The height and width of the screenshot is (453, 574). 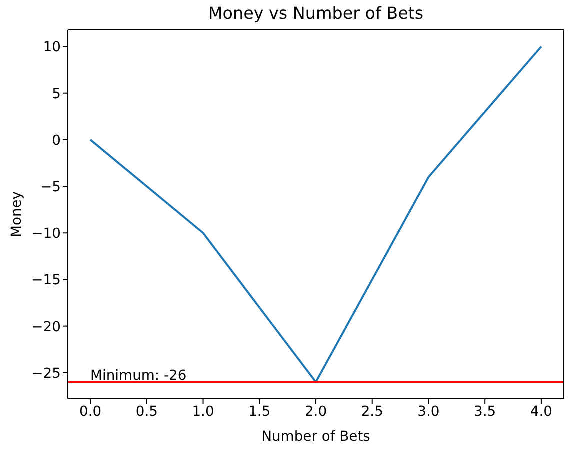 What do you see at coordinates (259, 412) in the screenshot?
I see `x-tick-label: 1.5` at bounding box center [259, 412].